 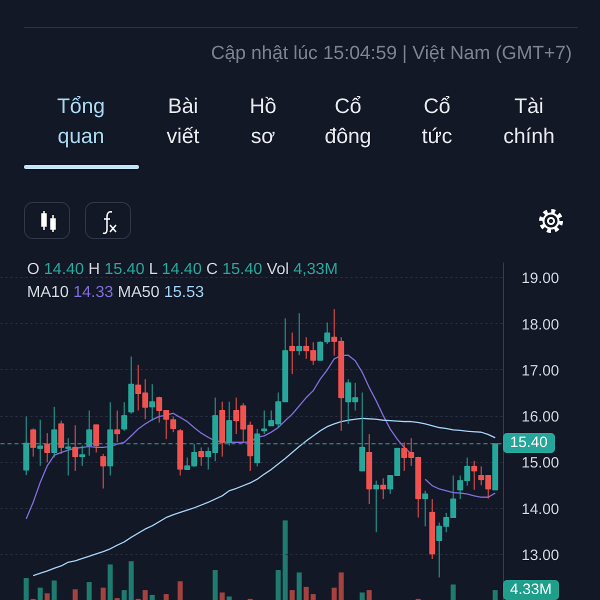 I want to click on text: Tổng quan, so click(x=81, y=122).